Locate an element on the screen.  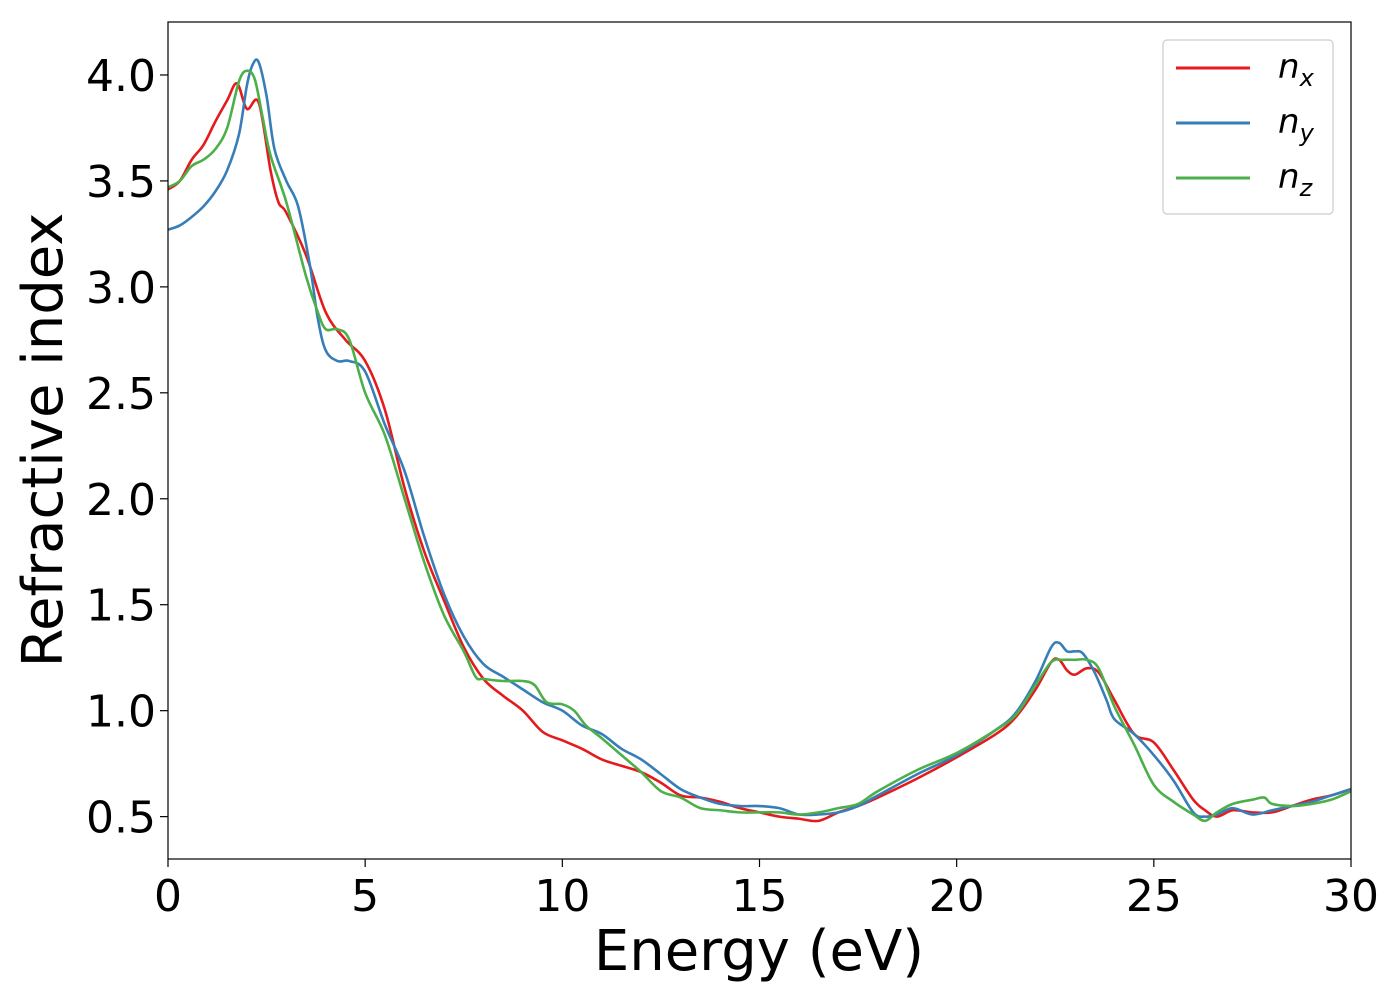
y-tick-label: 2.5 is located at coordinates (121, 394).